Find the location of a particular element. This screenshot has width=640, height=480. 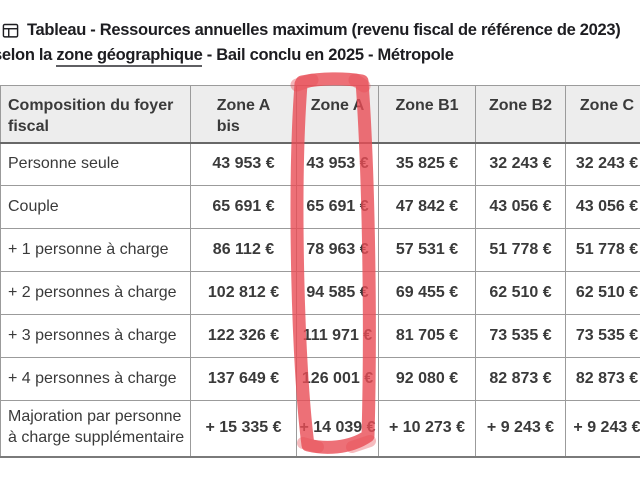

title-line2-prefix: selon la is located at coordinates (26, 55).